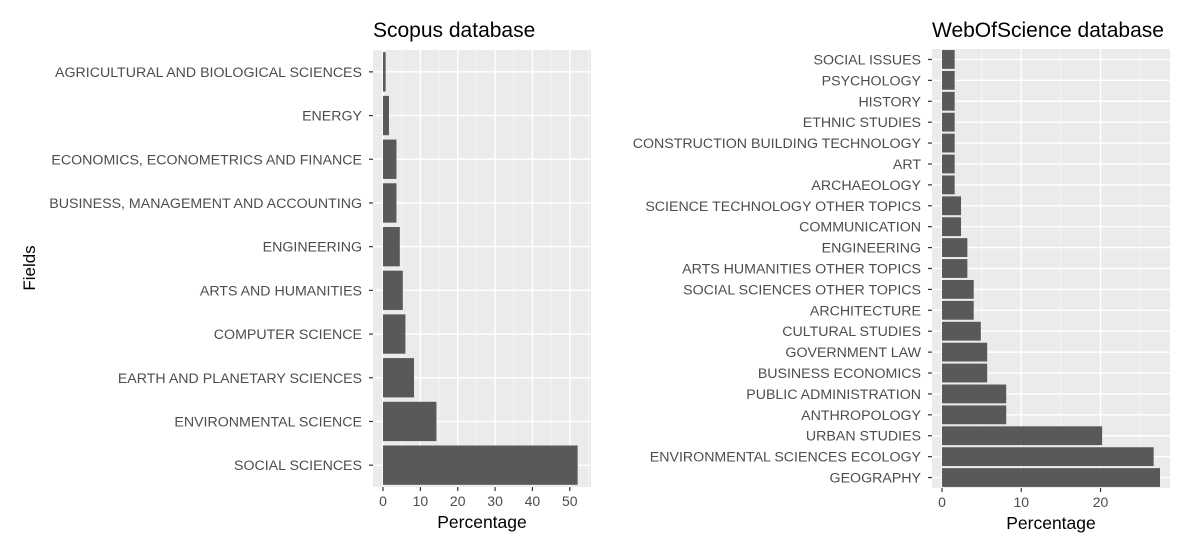 The height and width of the screenshot is (557, 1200). Describe the element at coordinates (205, 204) in the screenshot. I see `y-tick-label: BUSINESS, MANAGEMENT AND ACCOUNTING` at that location.